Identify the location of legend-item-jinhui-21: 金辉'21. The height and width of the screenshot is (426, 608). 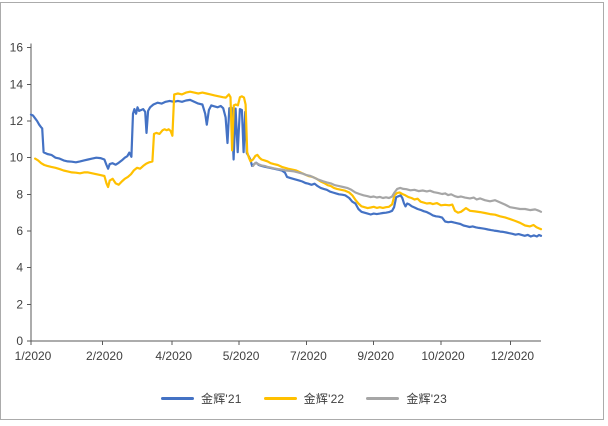
(201, 398).